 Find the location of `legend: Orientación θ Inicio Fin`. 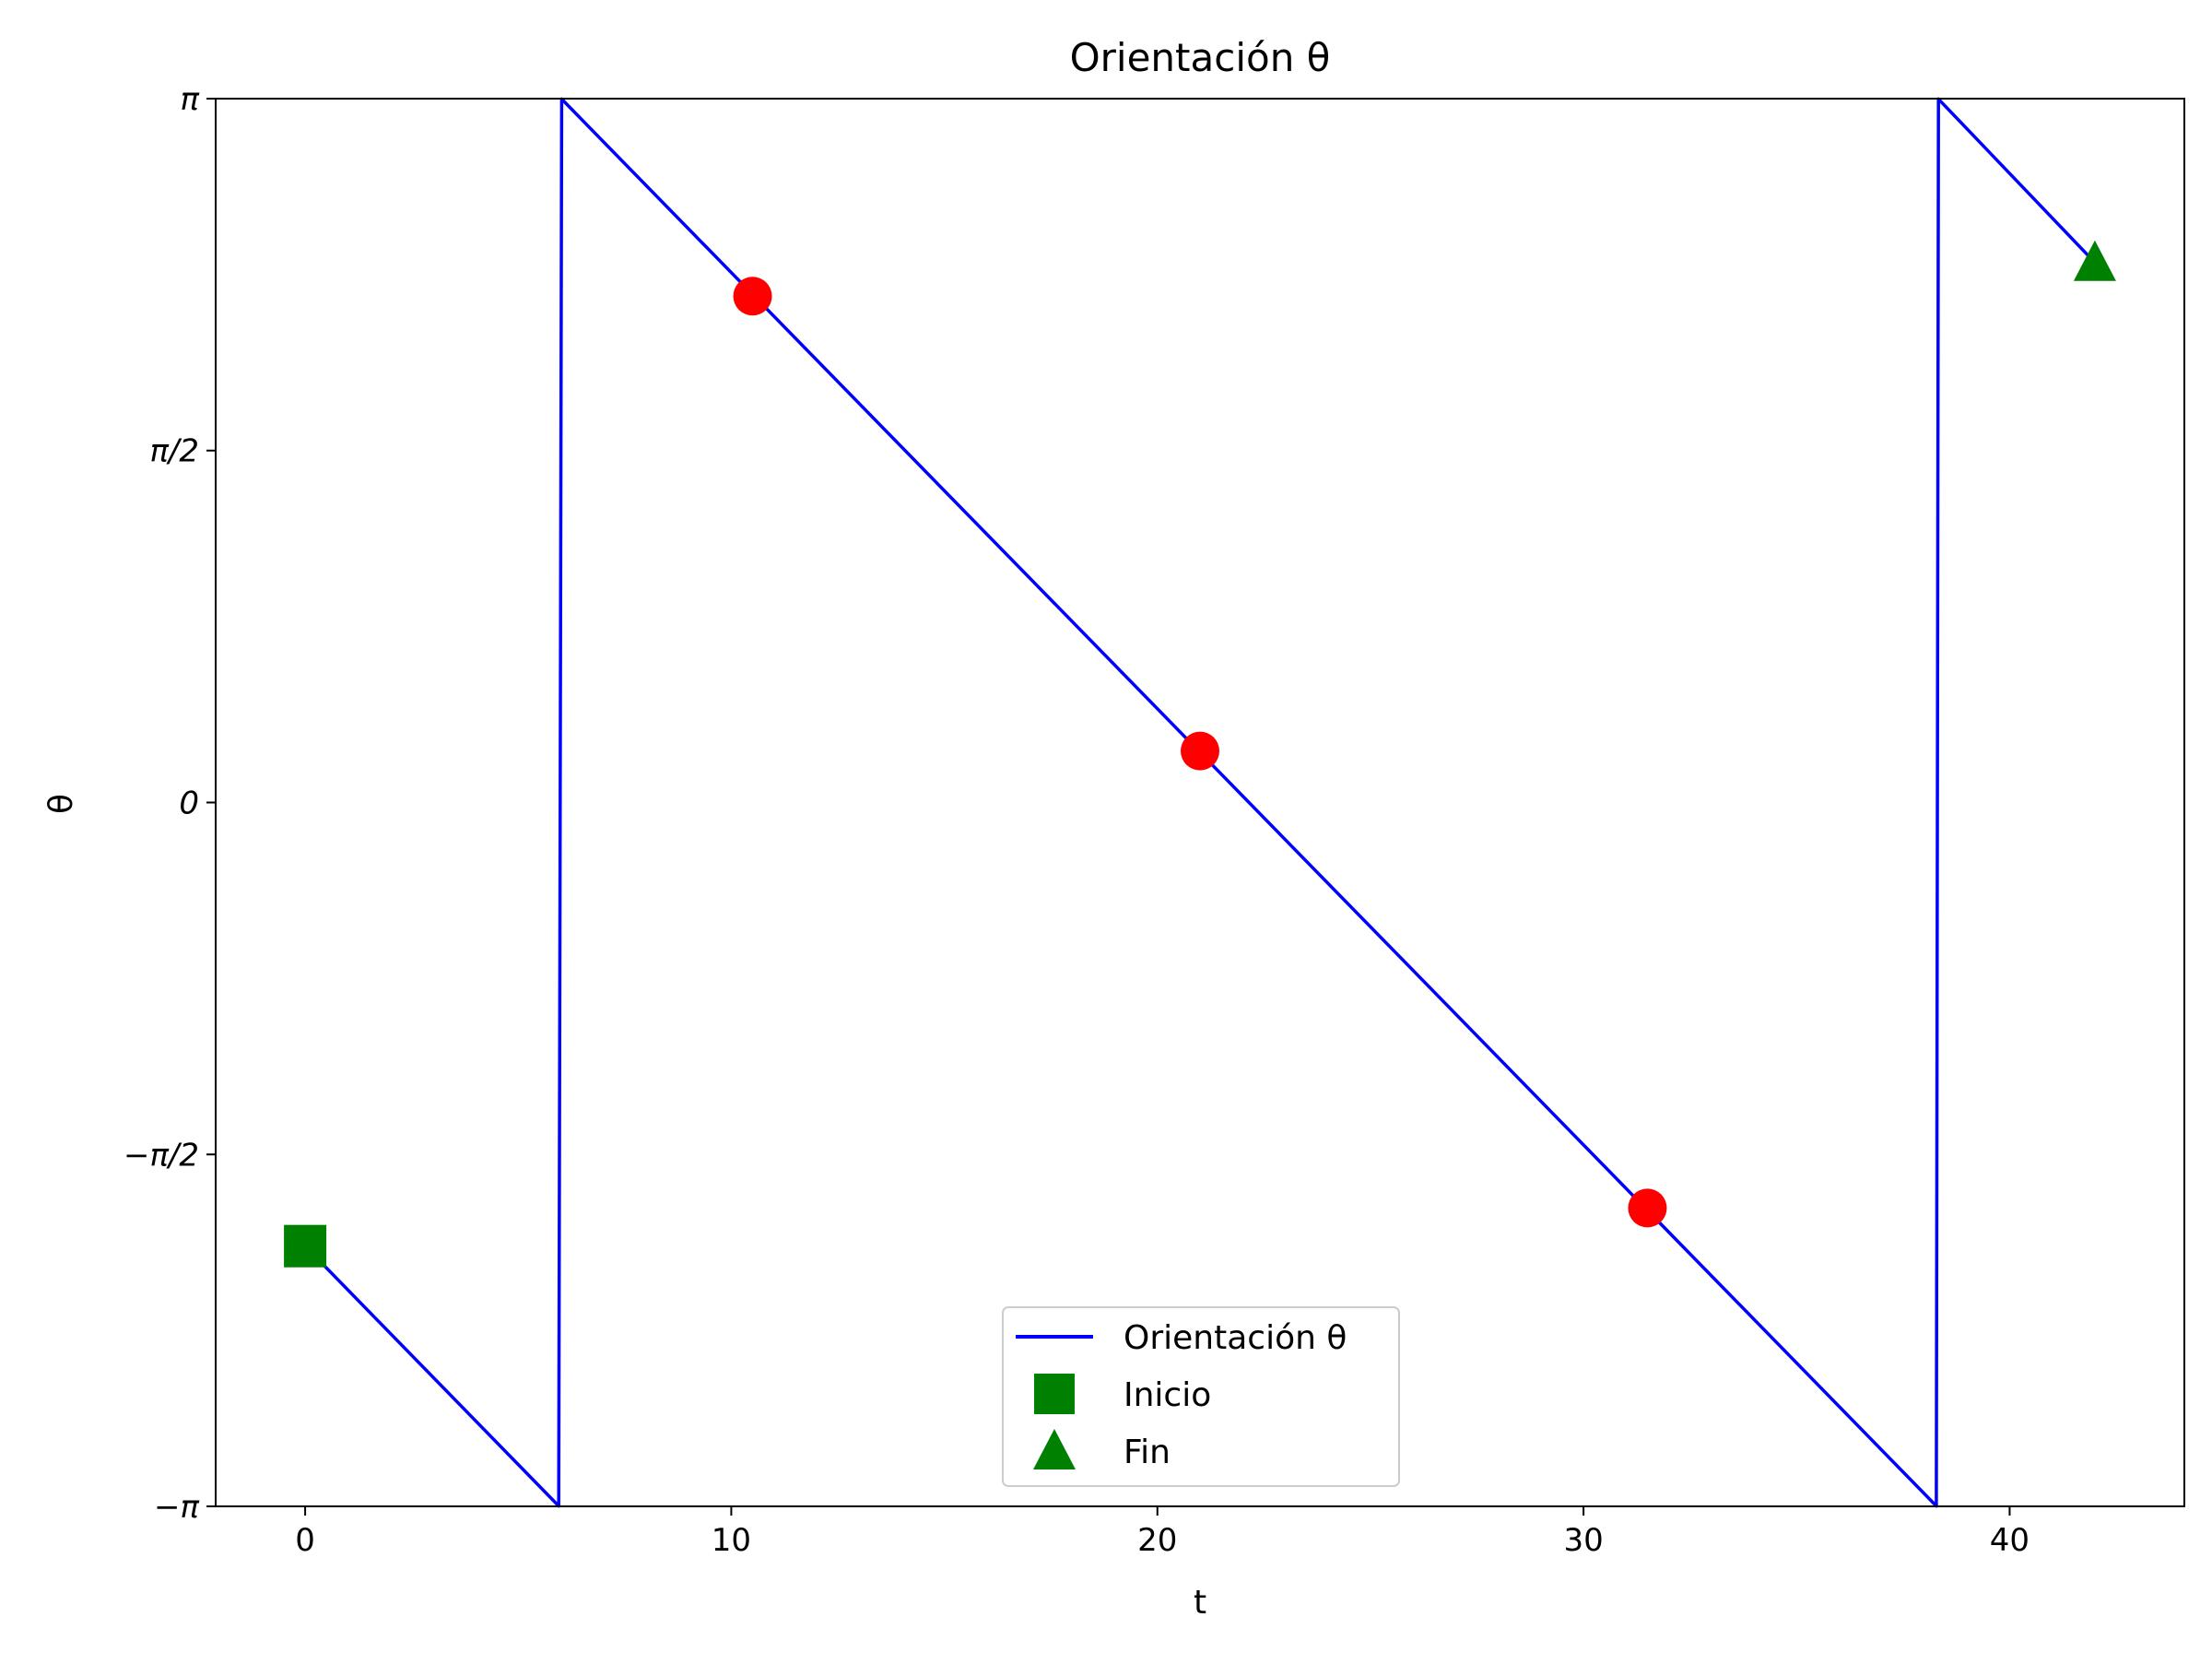

legend: Orientación θ Inicio Fin is located at coordinates (1201, 1396).